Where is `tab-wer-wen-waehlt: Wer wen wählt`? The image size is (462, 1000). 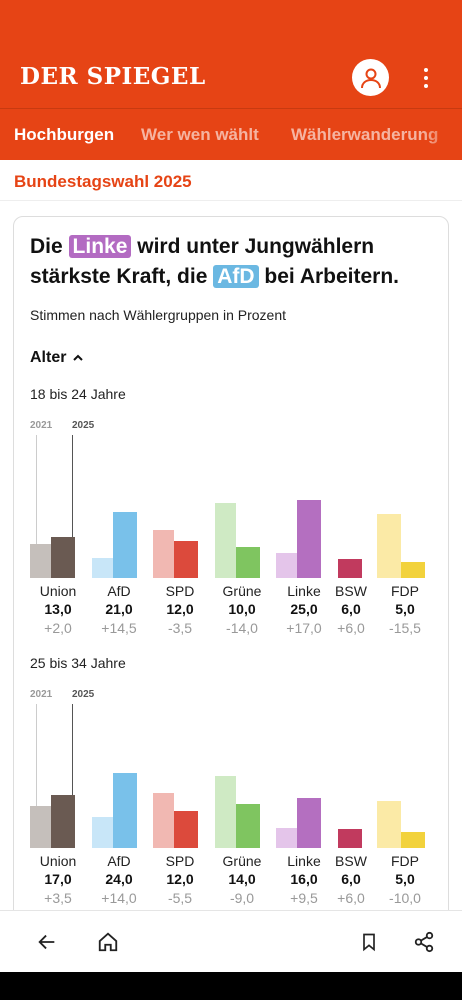
tab-wer-wen-waehlt: Wer wen wählt is located at coordinates (200, 134).